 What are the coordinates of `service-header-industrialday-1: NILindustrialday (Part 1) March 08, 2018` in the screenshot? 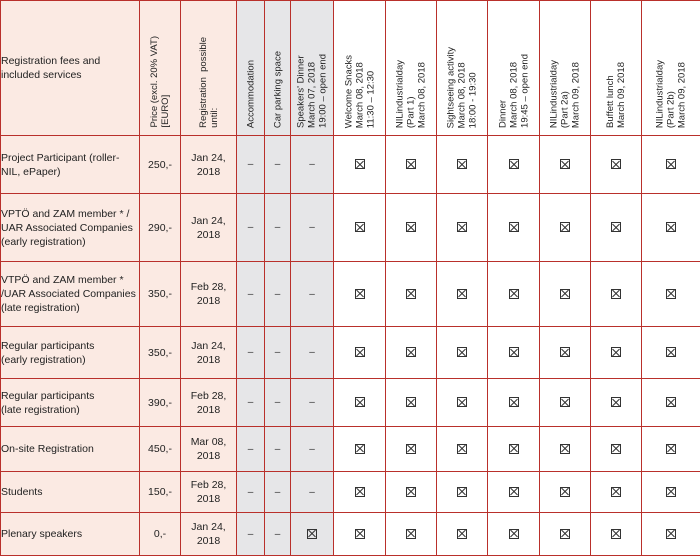 It's located at (411, 68).